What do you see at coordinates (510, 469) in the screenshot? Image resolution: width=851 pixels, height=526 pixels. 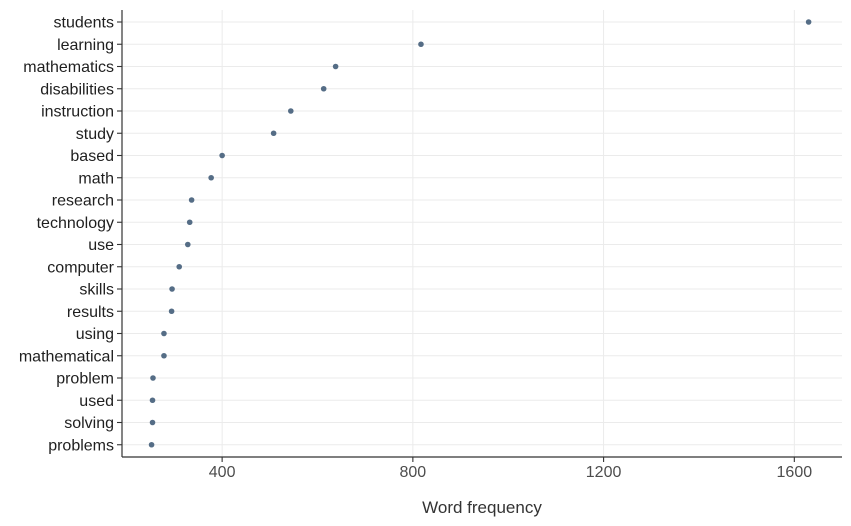 I see `x-axis-ticks: 400 800 1200 1600` at bounding box center [510, 469].